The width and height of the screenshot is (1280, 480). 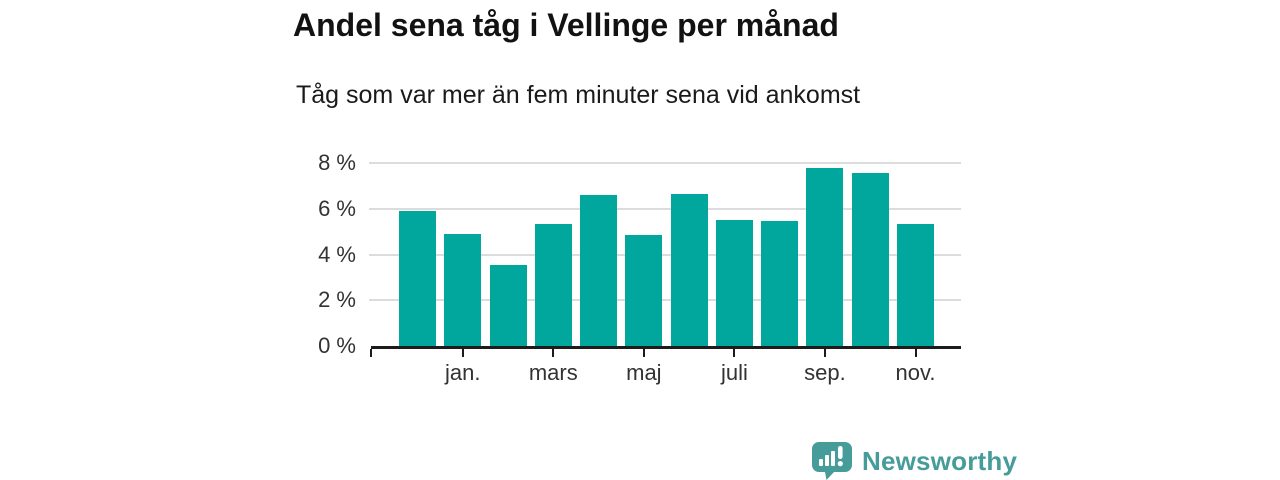 What do you see at coordinates (825, 372) in the screenshot?
I see `x-axis-label-sep.: sep.` at bounding box center [825, 372].